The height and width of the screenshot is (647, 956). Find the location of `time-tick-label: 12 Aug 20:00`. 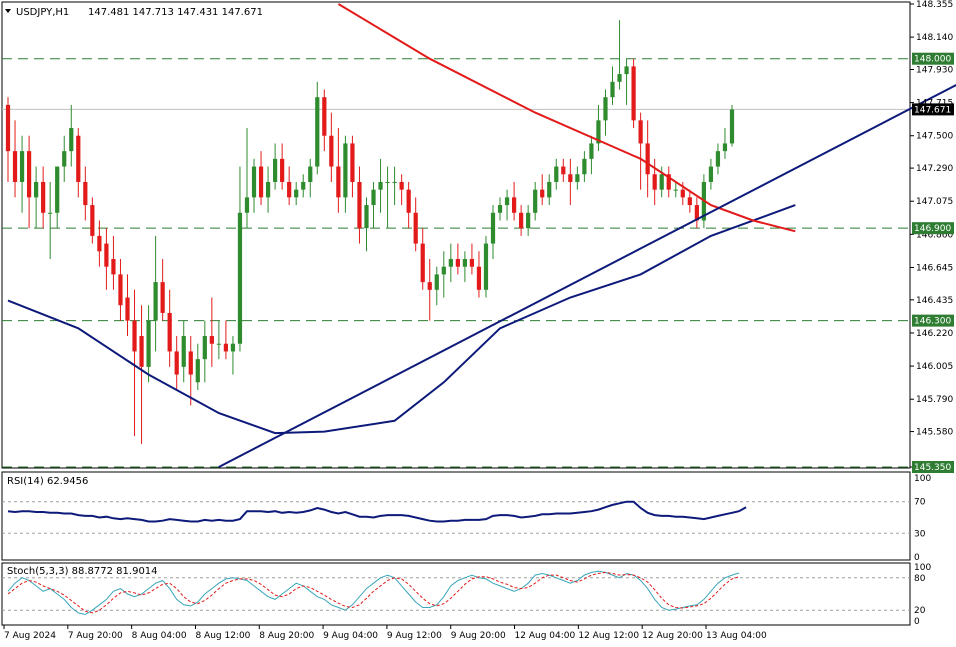

time-tick-label: 12 Aug 20:00 is located at coordinates (672, 636).